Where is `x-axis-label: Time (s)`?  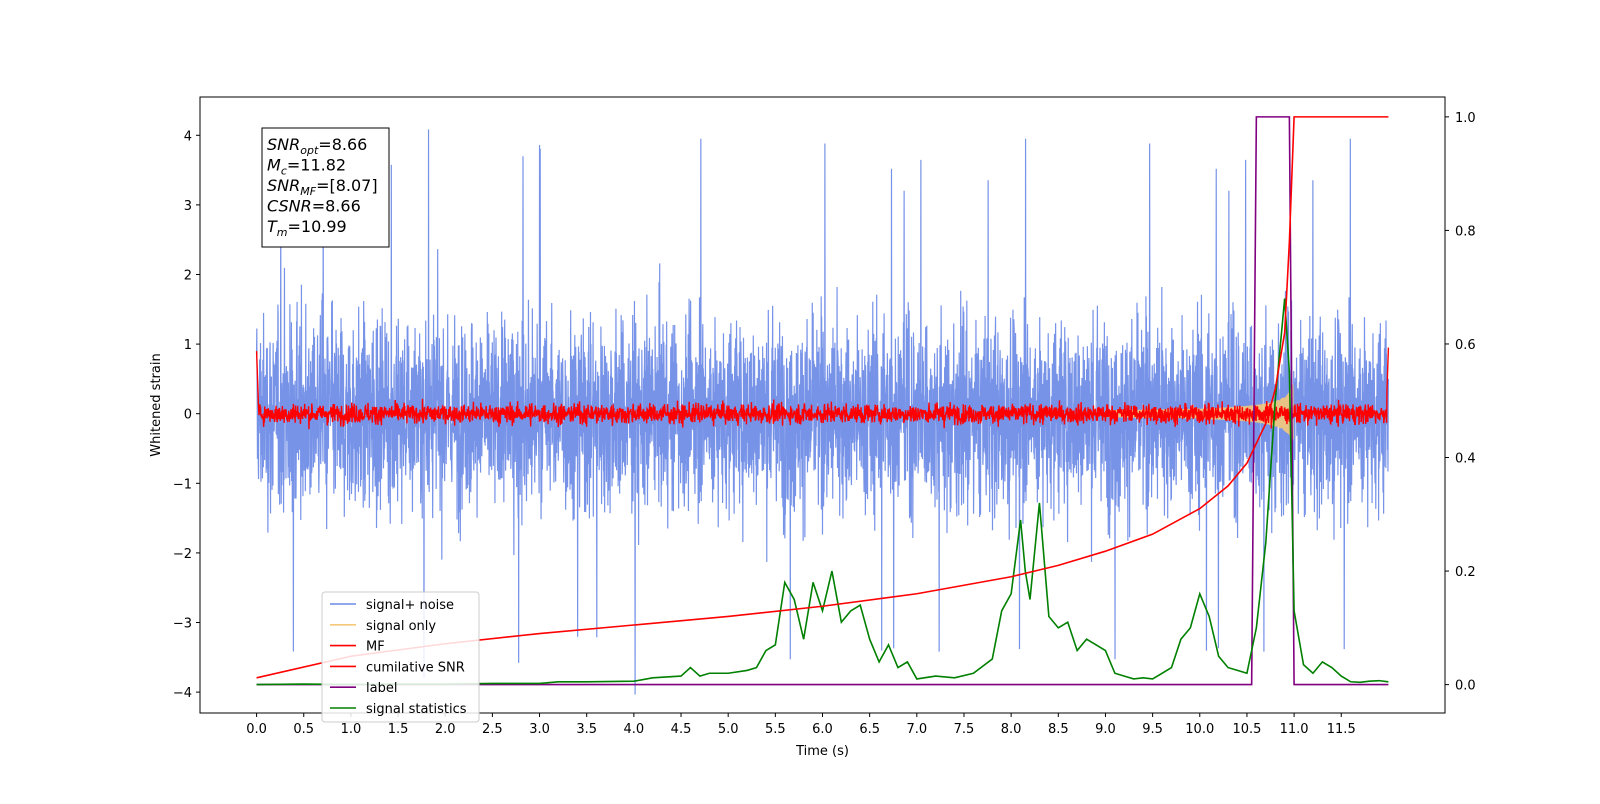
x-axis-label: Time (s) is located at coordinates (822, 751).